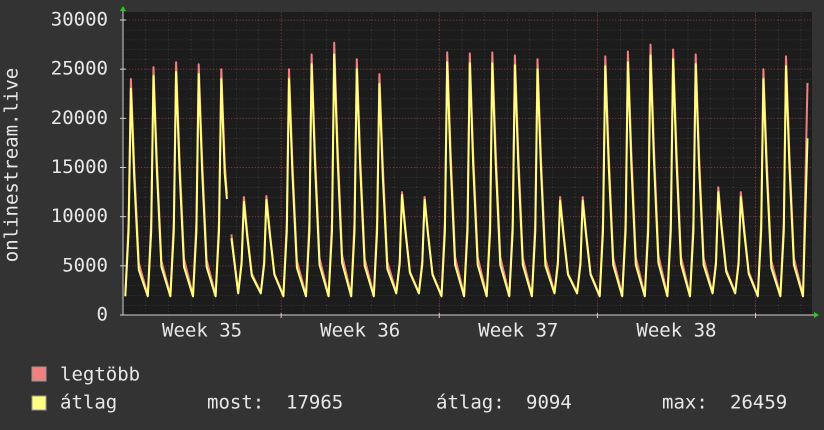 This screenshot has height=430, width=824. I want to click on stat-value: 26459, so click(758, 403).